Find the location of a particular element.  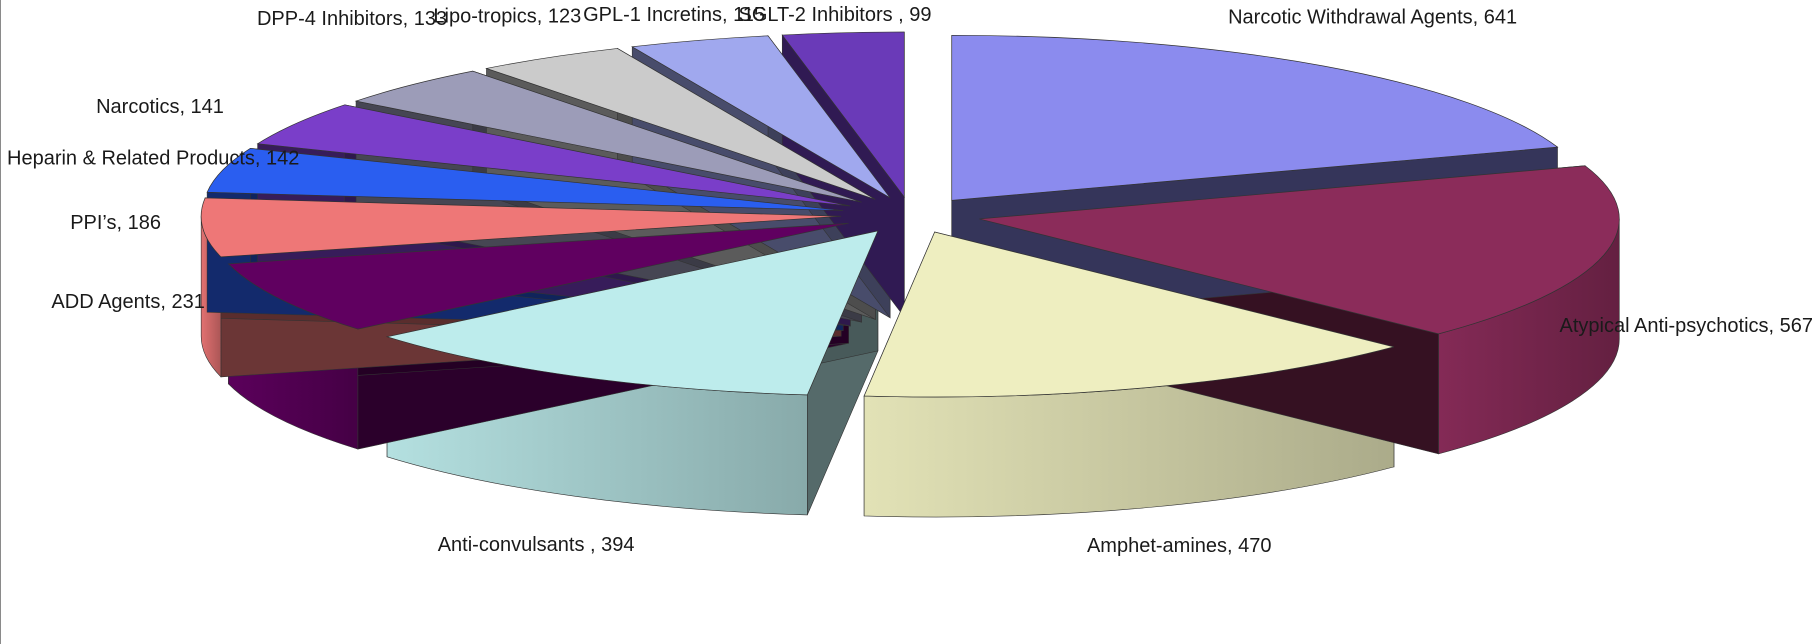

slice-label-5: ADD Agents, 231 is located at coordinates (127, 302).